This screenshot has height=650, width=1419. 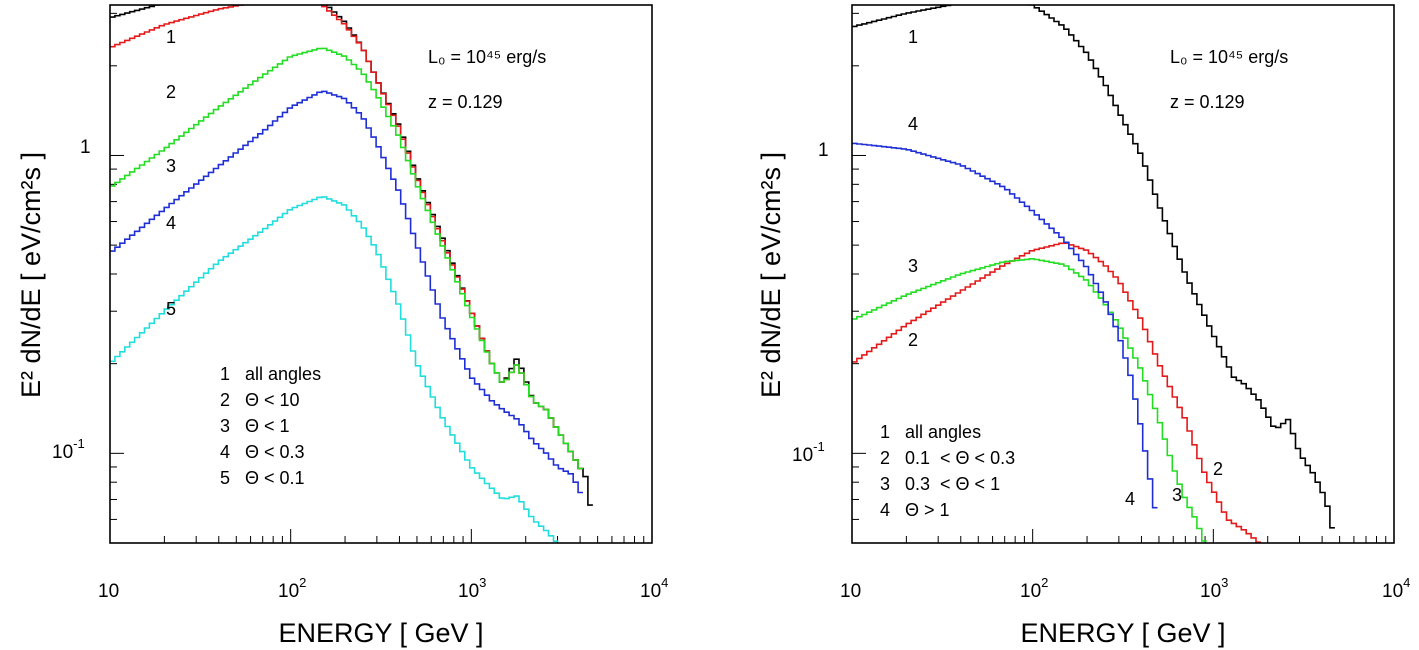 What do you see at coordinates (1207, 102) in the screenshot?
I see `right-redshift-annotation: z = 0.129` at bounding box center [1207, 102].